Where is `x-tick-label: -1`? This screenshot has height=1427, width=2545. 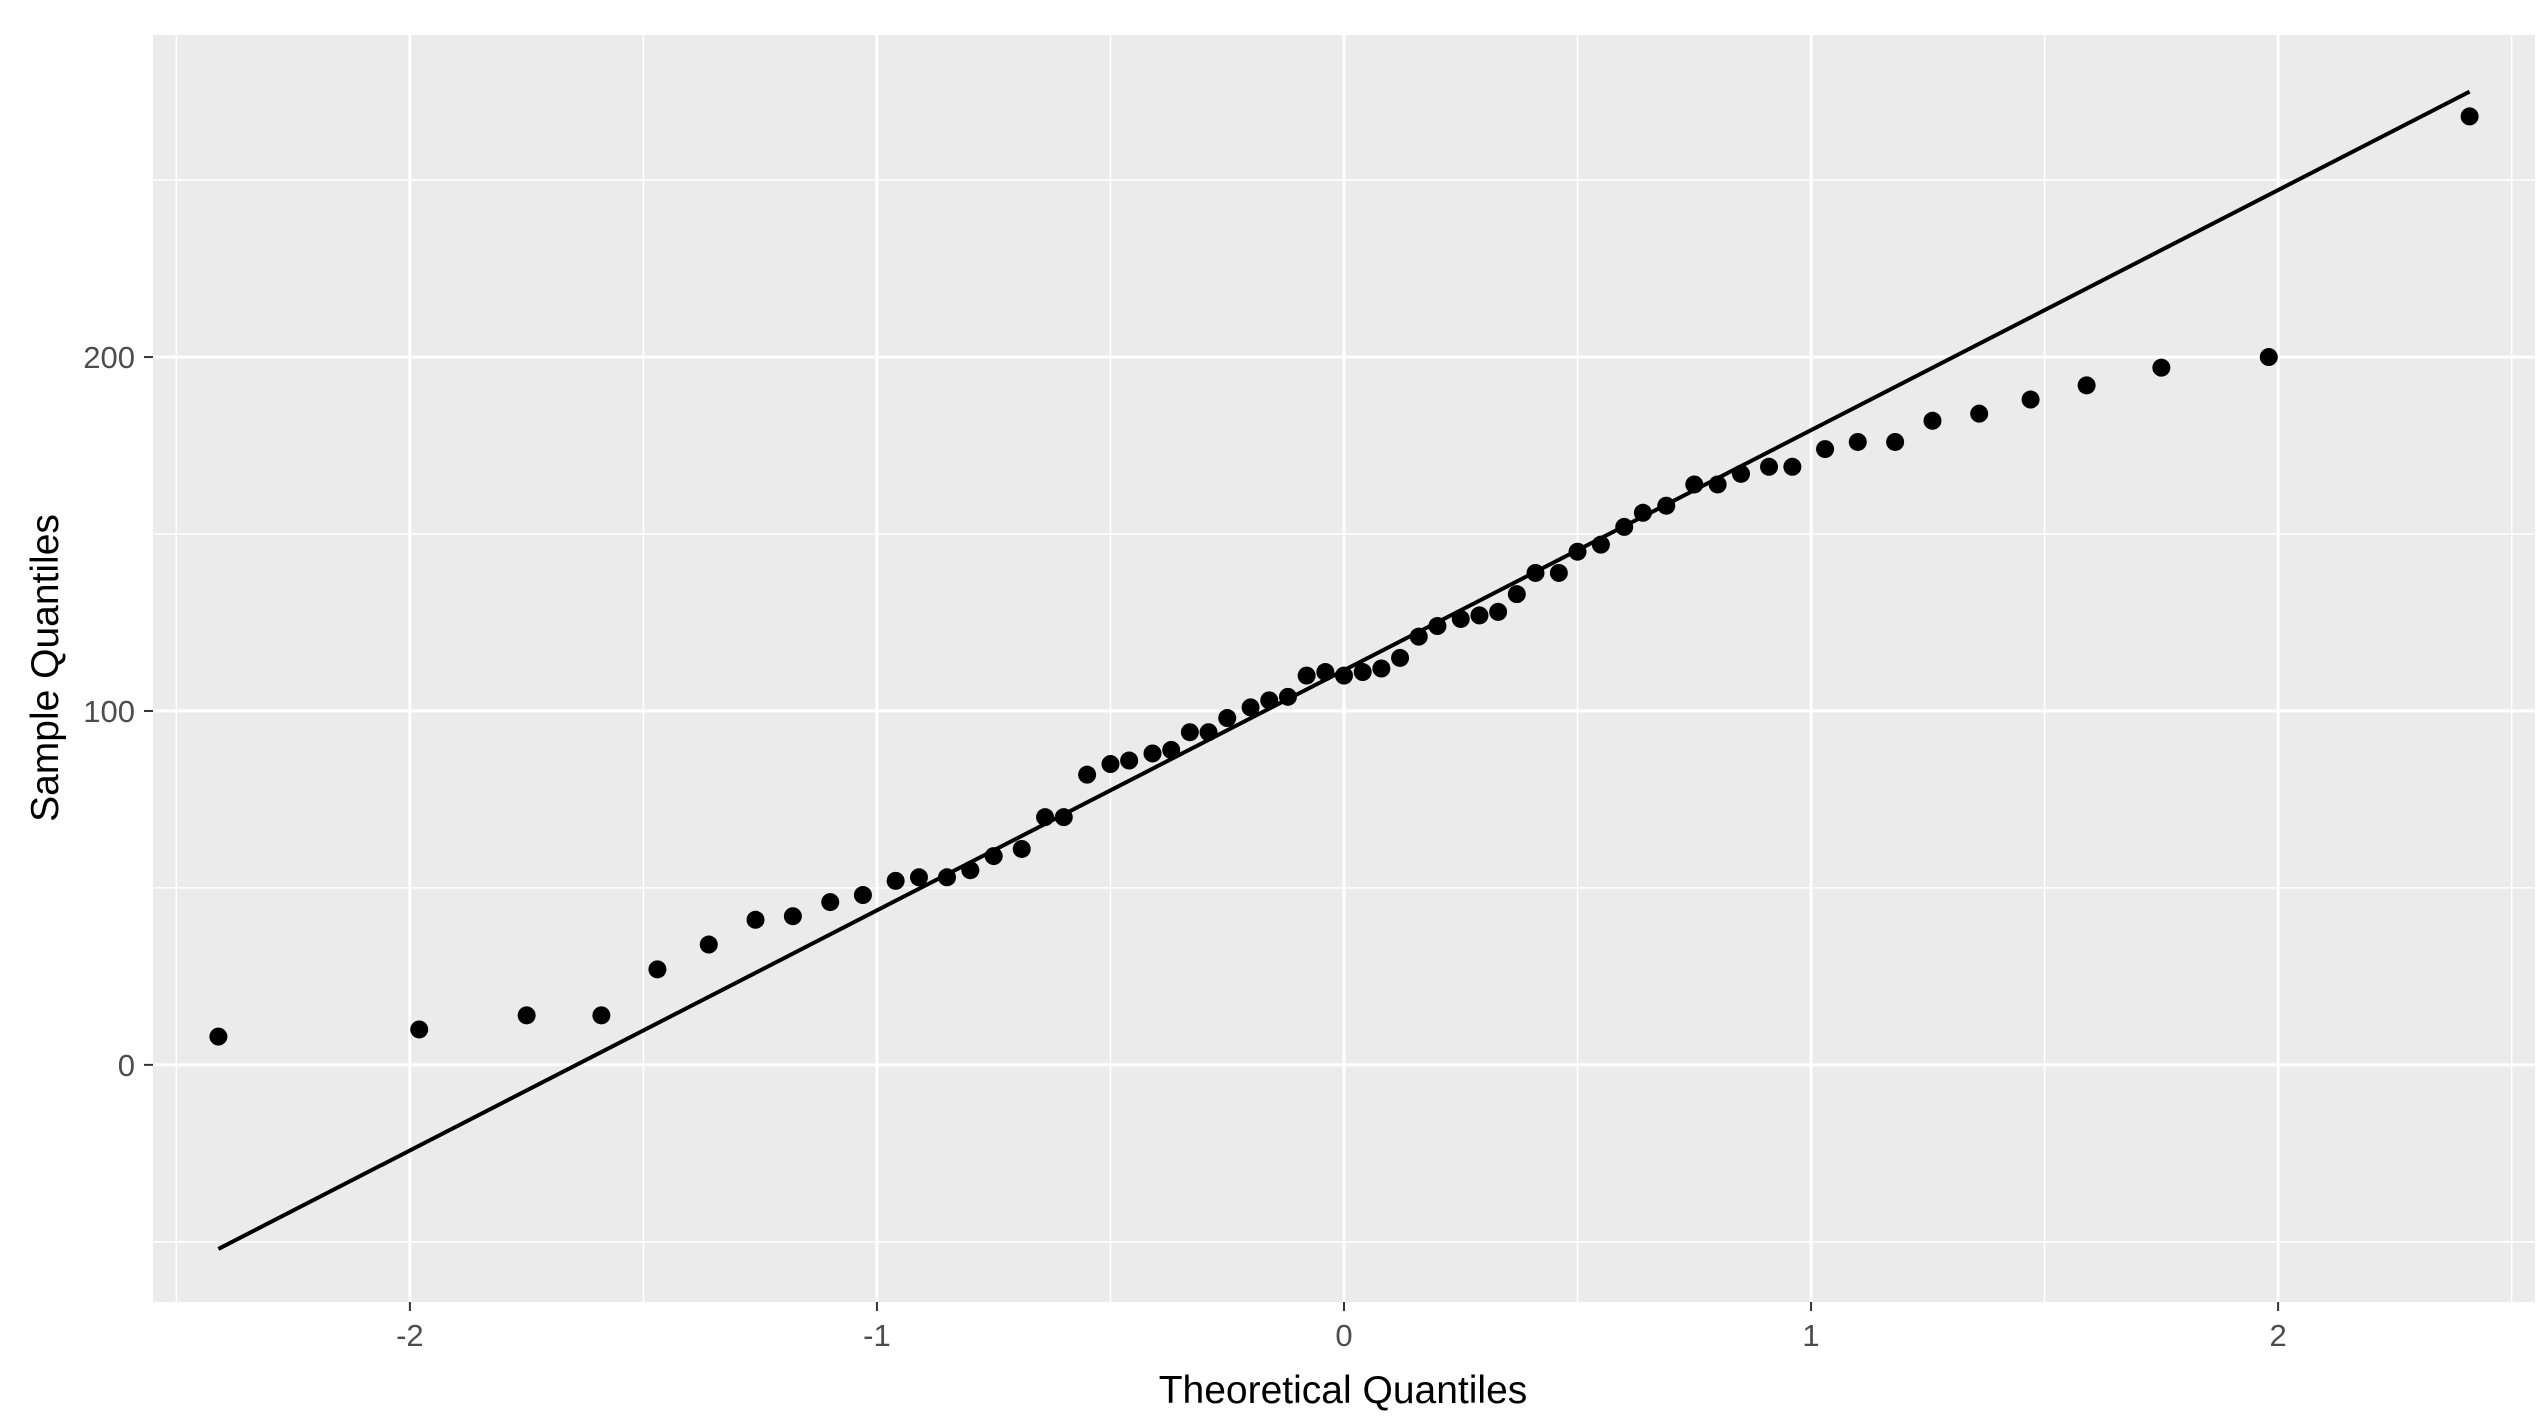 x-tick-label: -1 is located at coordinates (877, 1335).